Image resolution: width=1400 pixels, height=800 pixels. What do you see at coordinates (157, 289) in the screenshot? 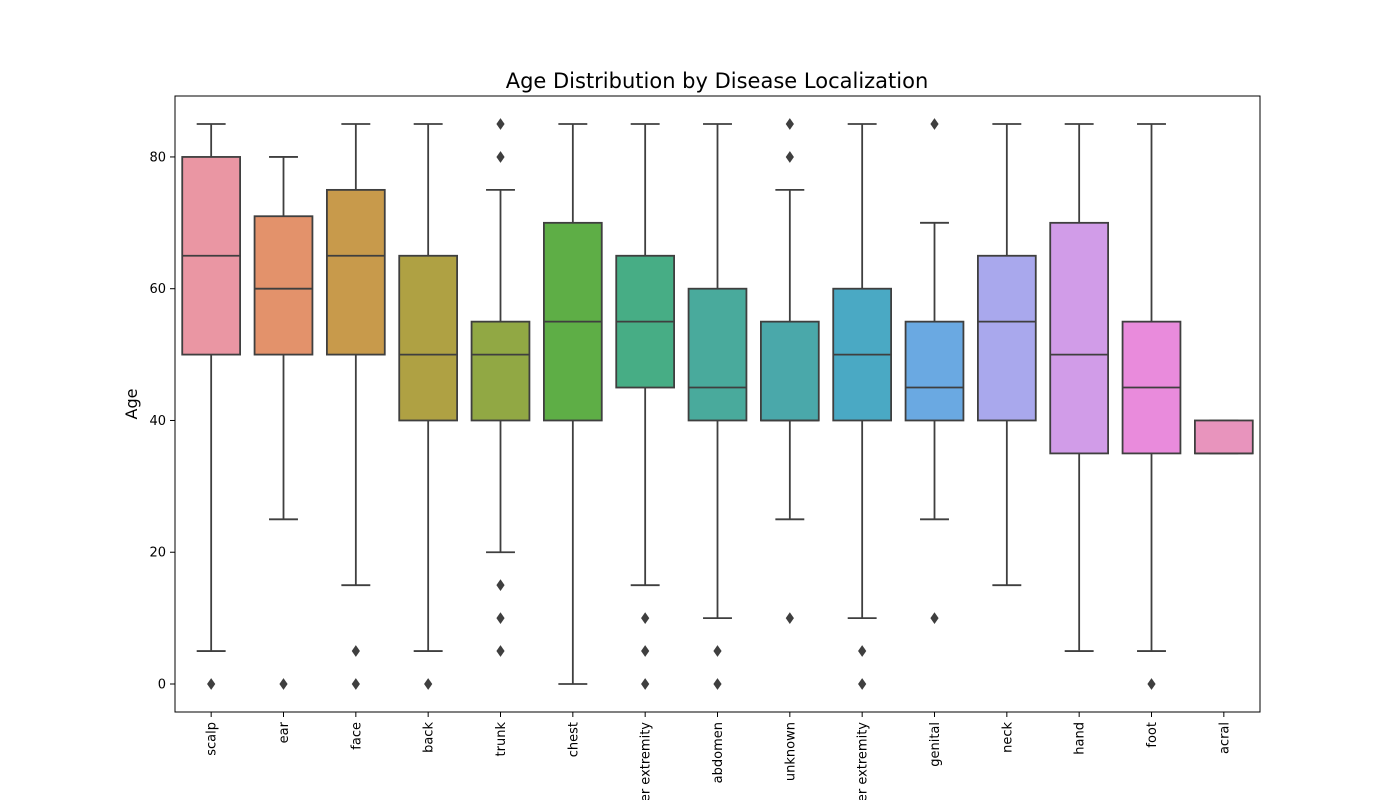
I see `y-tick-label: 60` at bounding box center [157, 289].